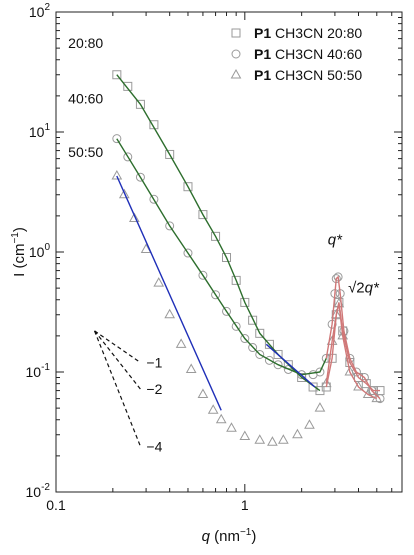 Image resolution: width=414 pixels, height=555 pixels. Describe the element at coordinates (316, 33) in the screenshot. I see `legend-label-text: CH3CN 20:80` at that location.